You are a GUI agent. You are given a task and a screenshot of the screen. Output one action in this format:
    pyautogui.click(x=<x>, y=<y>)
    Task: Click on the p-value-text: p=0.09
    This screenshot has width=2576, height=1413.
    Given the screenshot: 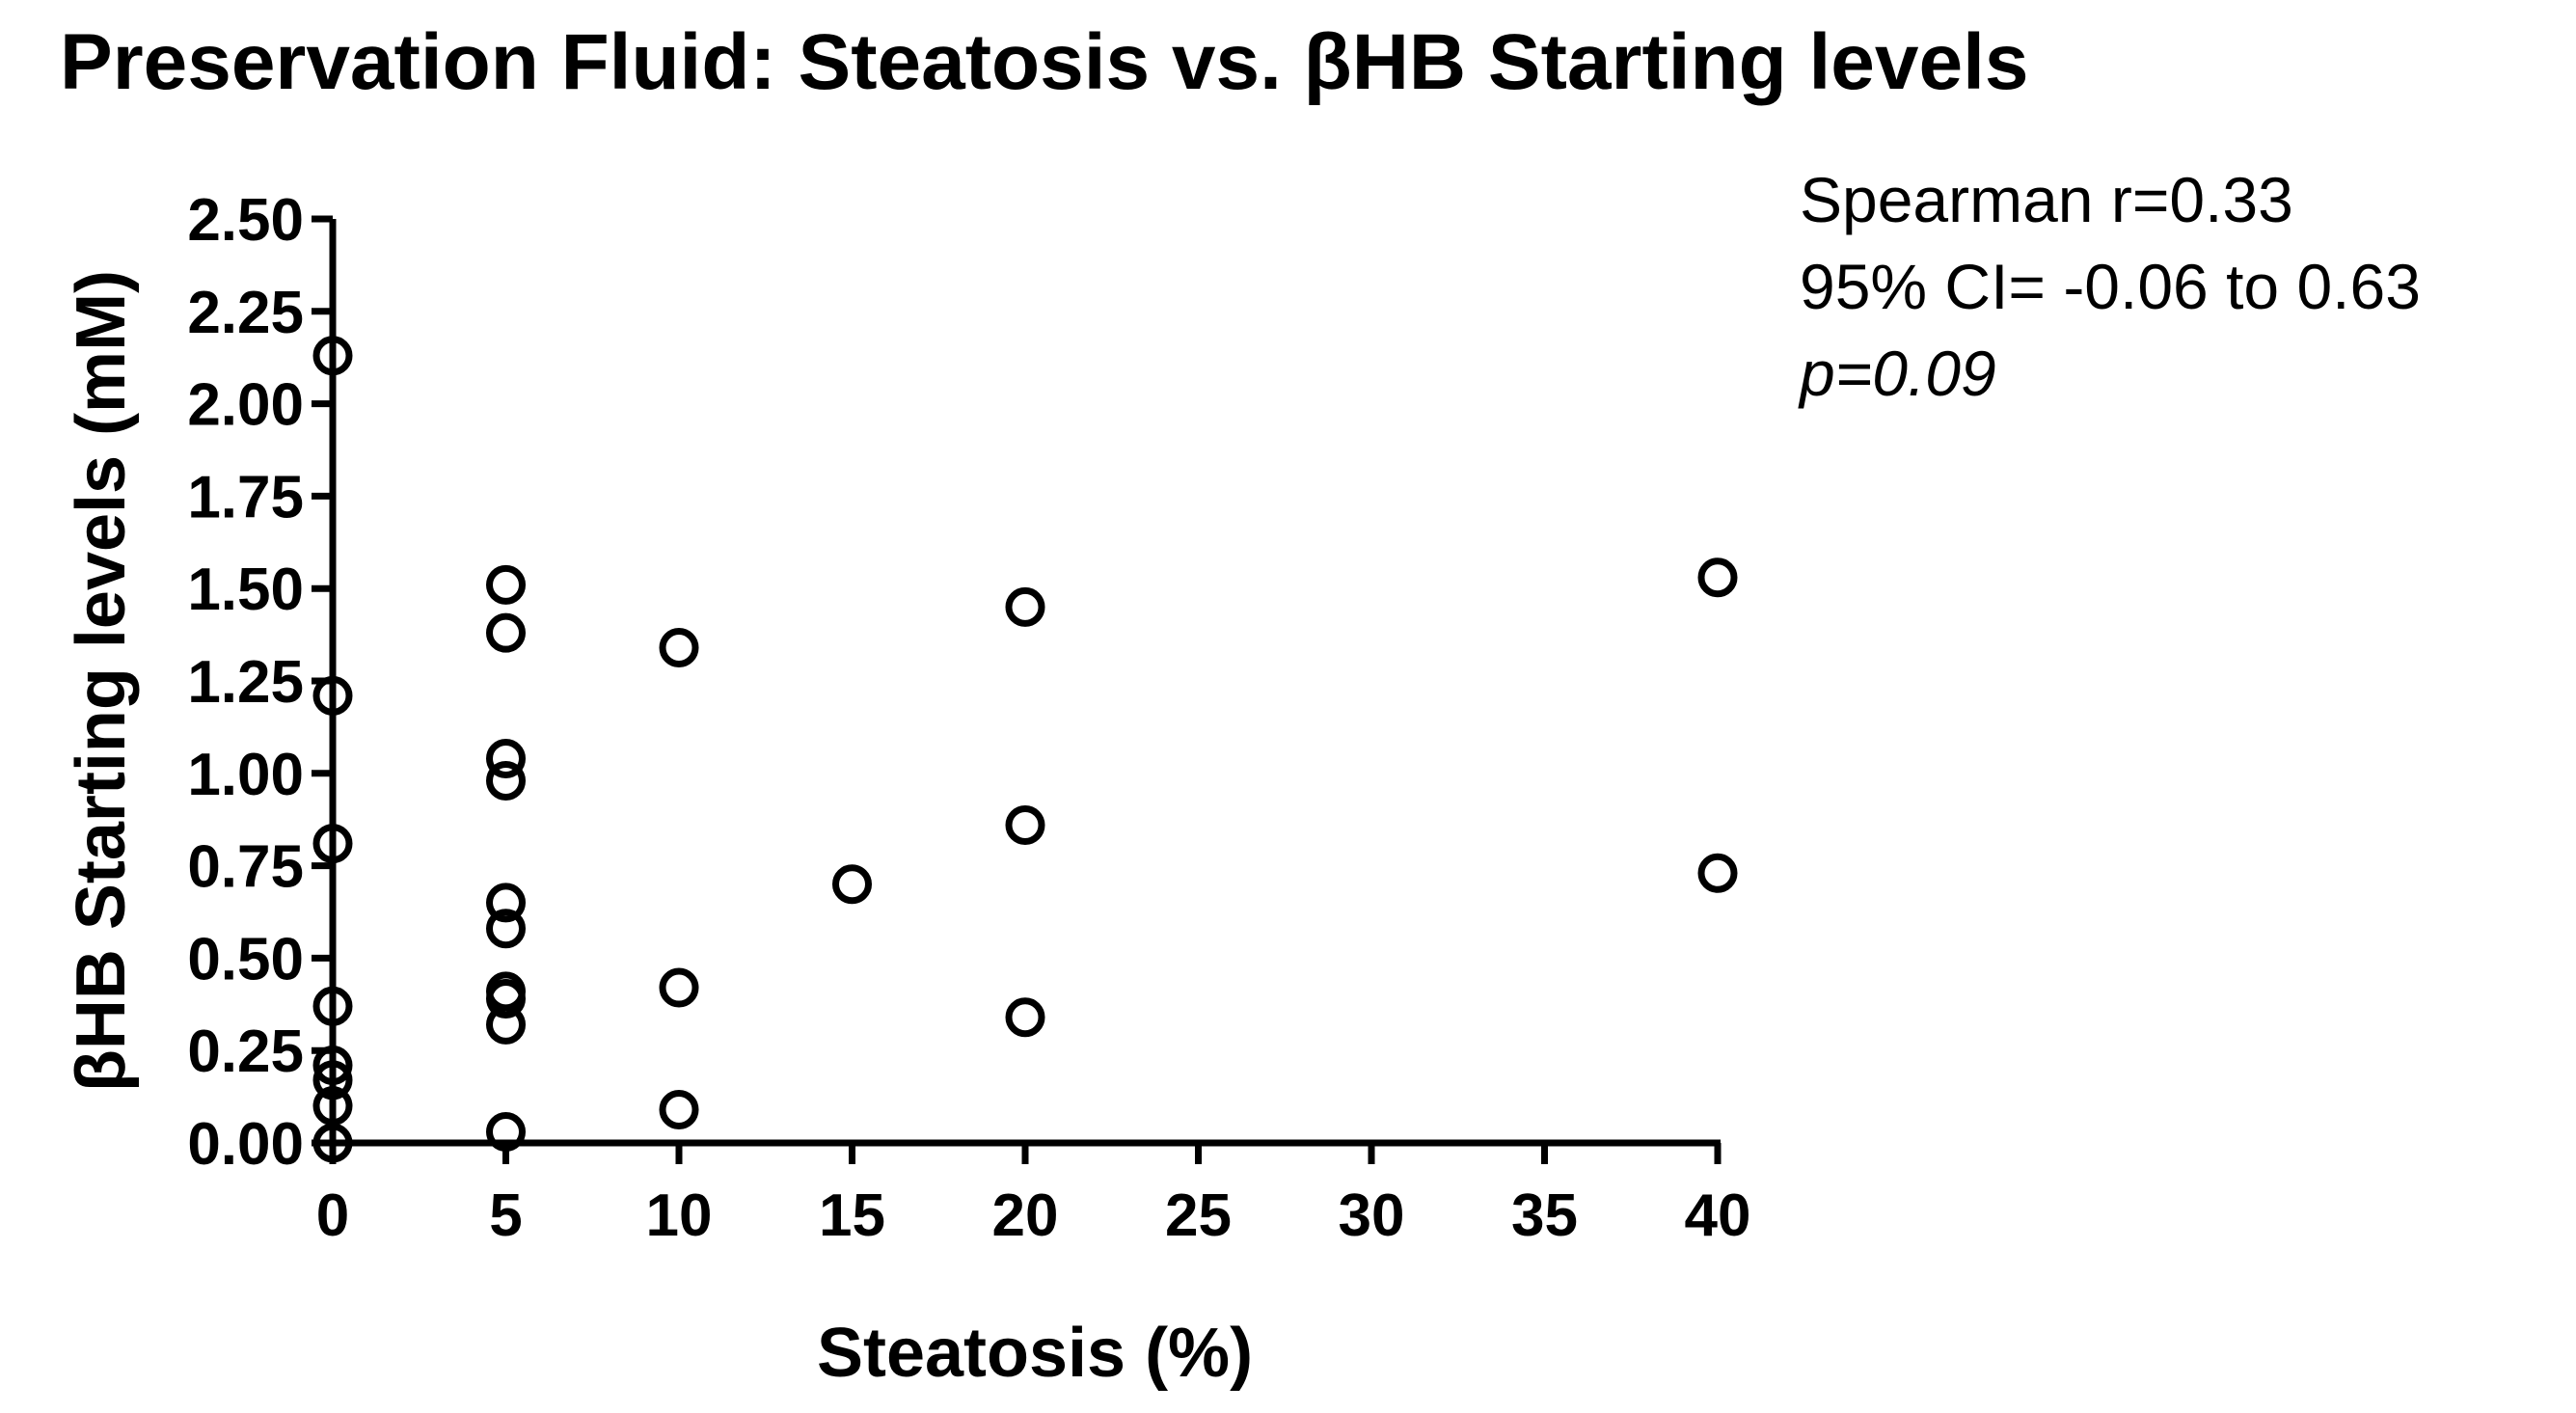 What is the action you would take?
    pyautogui.click(x=1897, y=374)
    